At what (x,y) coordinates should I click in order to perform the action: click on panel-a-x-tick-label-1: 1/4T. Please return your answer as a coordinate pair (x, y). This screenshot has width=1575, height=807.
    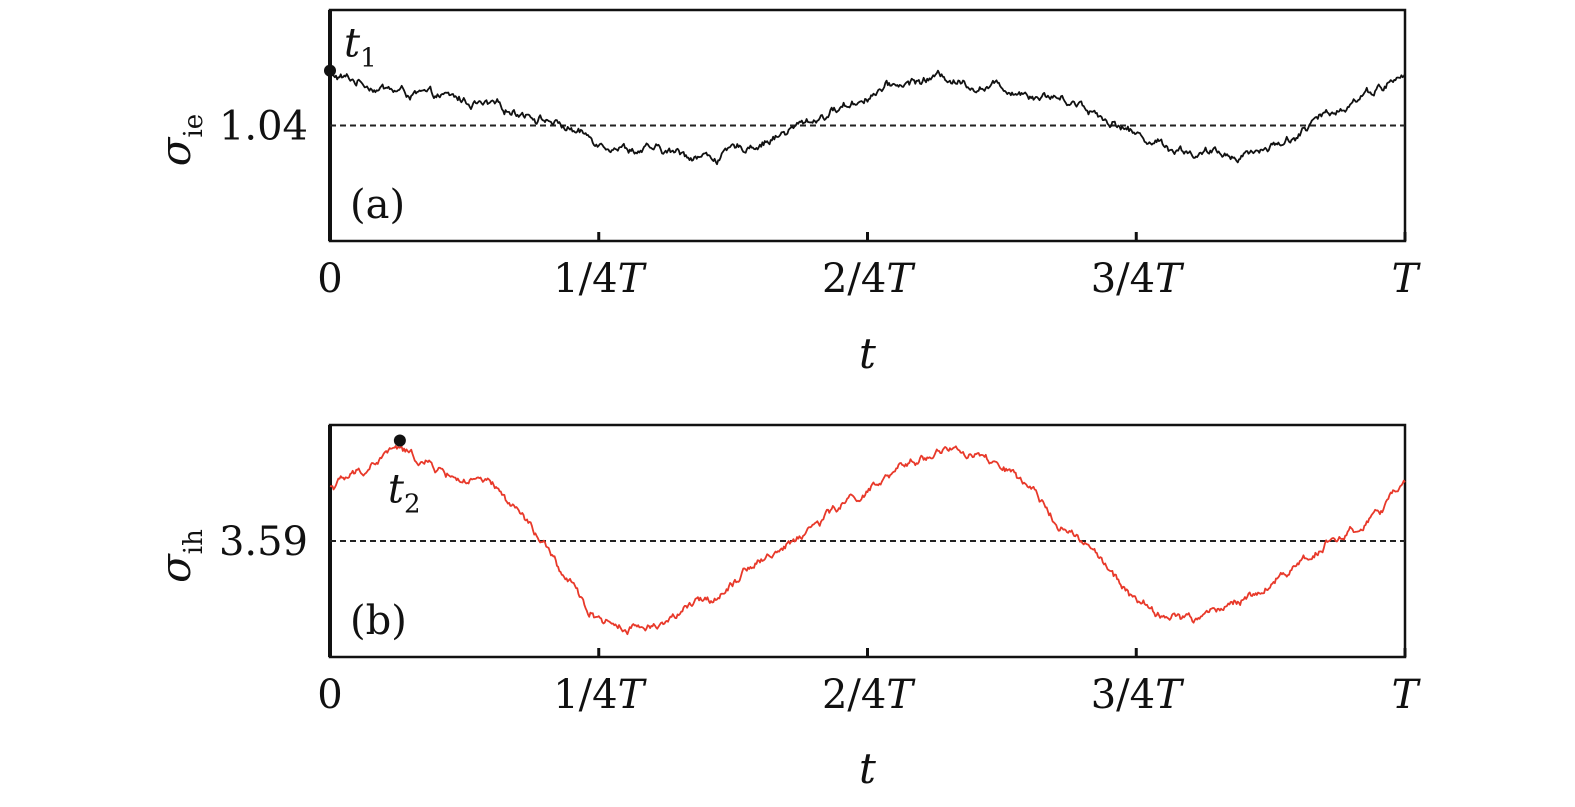
    Looking at the image, I should click on (600, 279).